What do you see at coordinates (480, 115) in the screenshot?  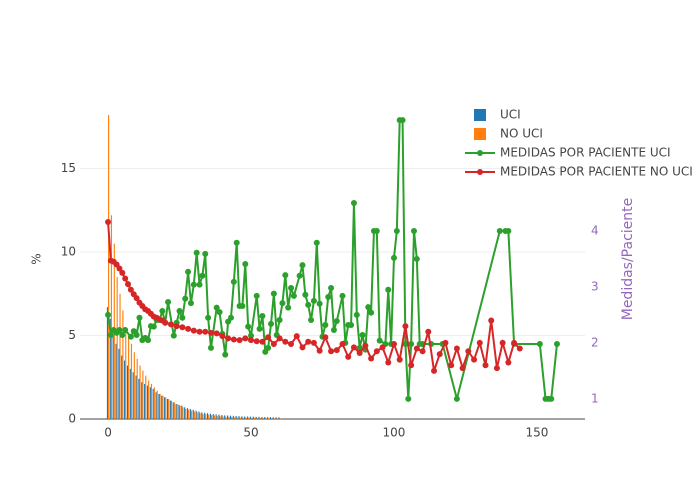 I see `legend-swatch` at bounding box center [480, 115].